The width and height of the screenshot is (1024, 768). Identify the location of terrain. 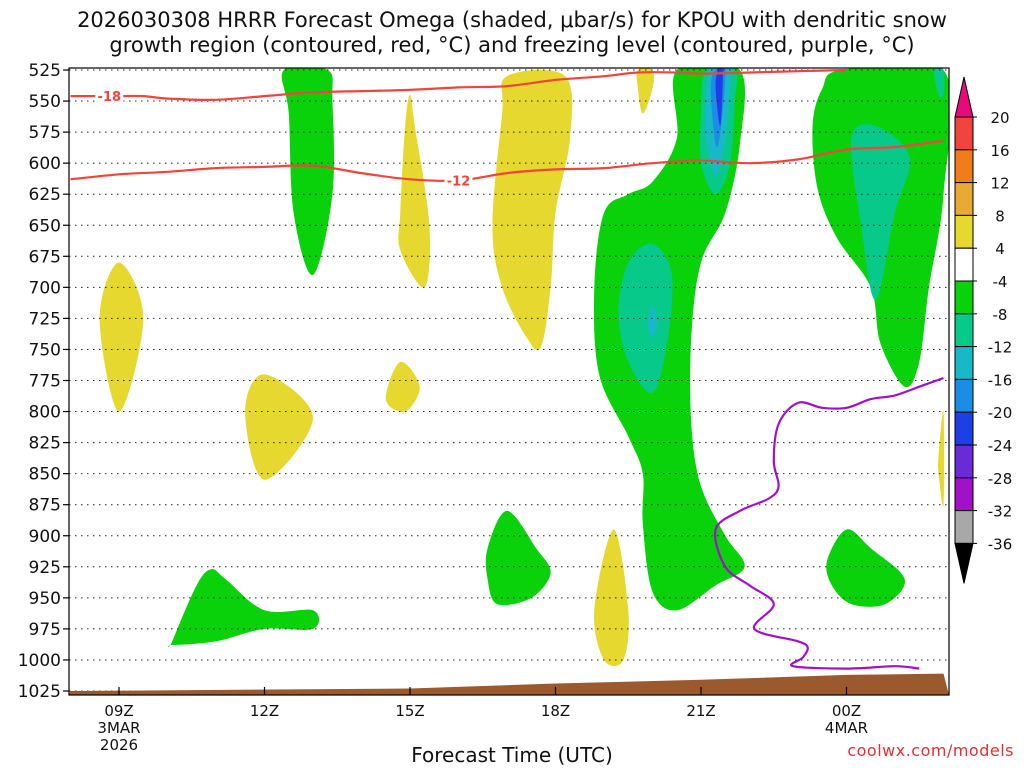
(509, 684).